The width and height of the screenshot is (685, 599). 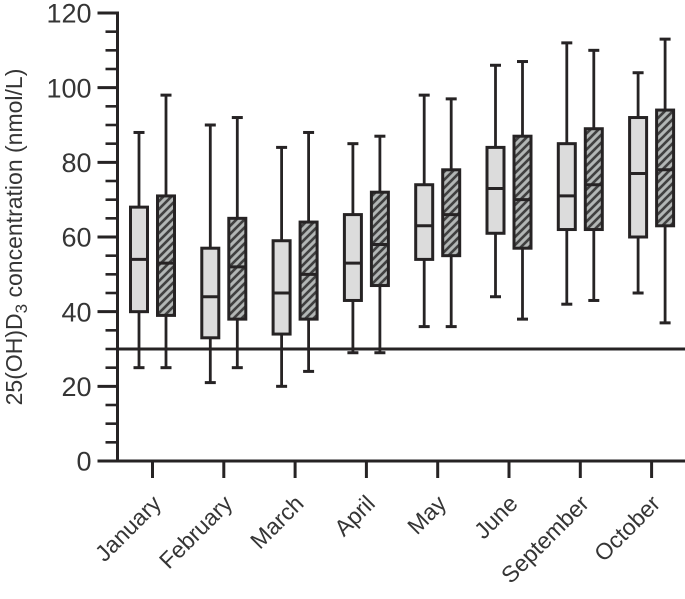 What do you see at coordinates (426, 514) in the screenshot?
I see `x-tick-label-may: May` at bounding box center [426, 514].